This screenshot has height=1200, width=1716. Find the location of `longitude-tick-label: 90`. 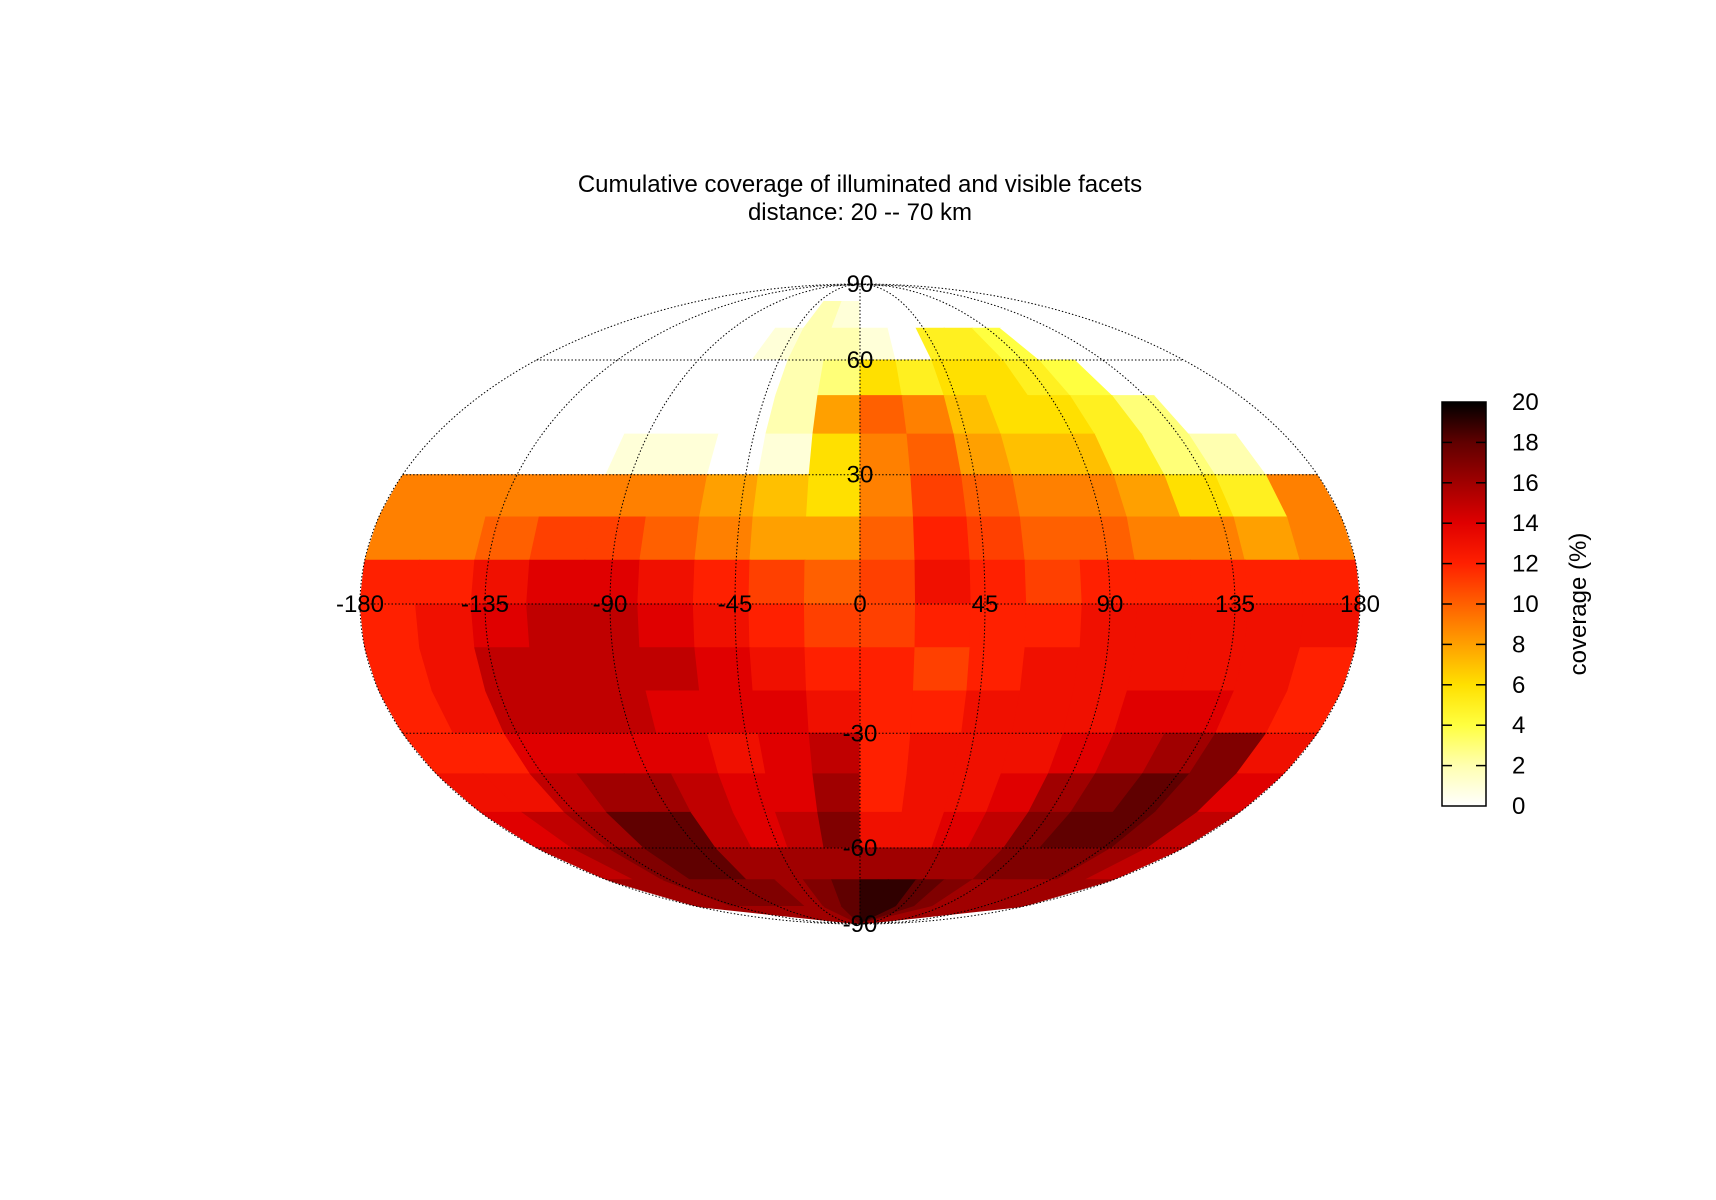

longitude-tick-label: 90 is located at coordinates (1110, 604).